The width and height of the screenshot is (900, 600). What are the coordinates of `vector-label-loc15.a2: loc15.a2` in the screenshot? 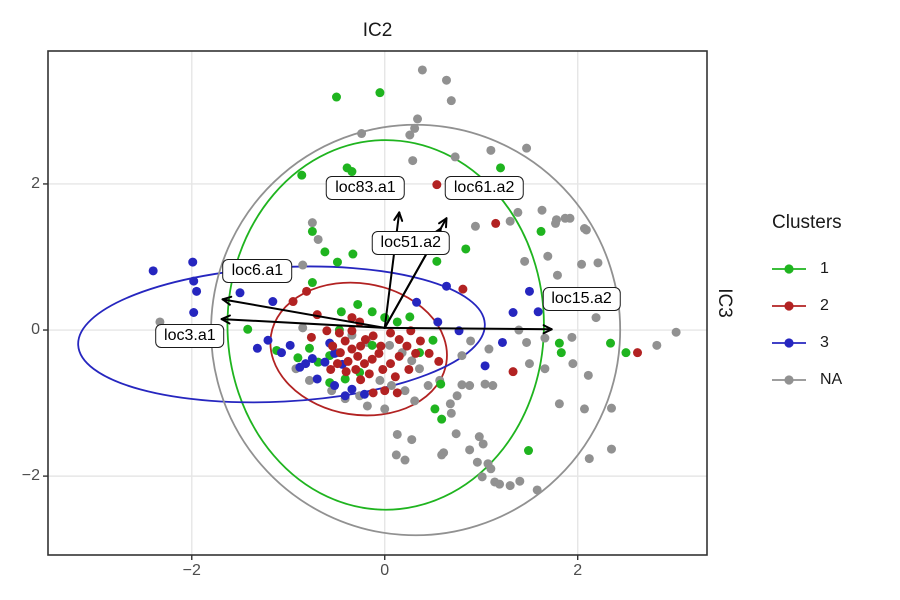 It's located at (581, 299).